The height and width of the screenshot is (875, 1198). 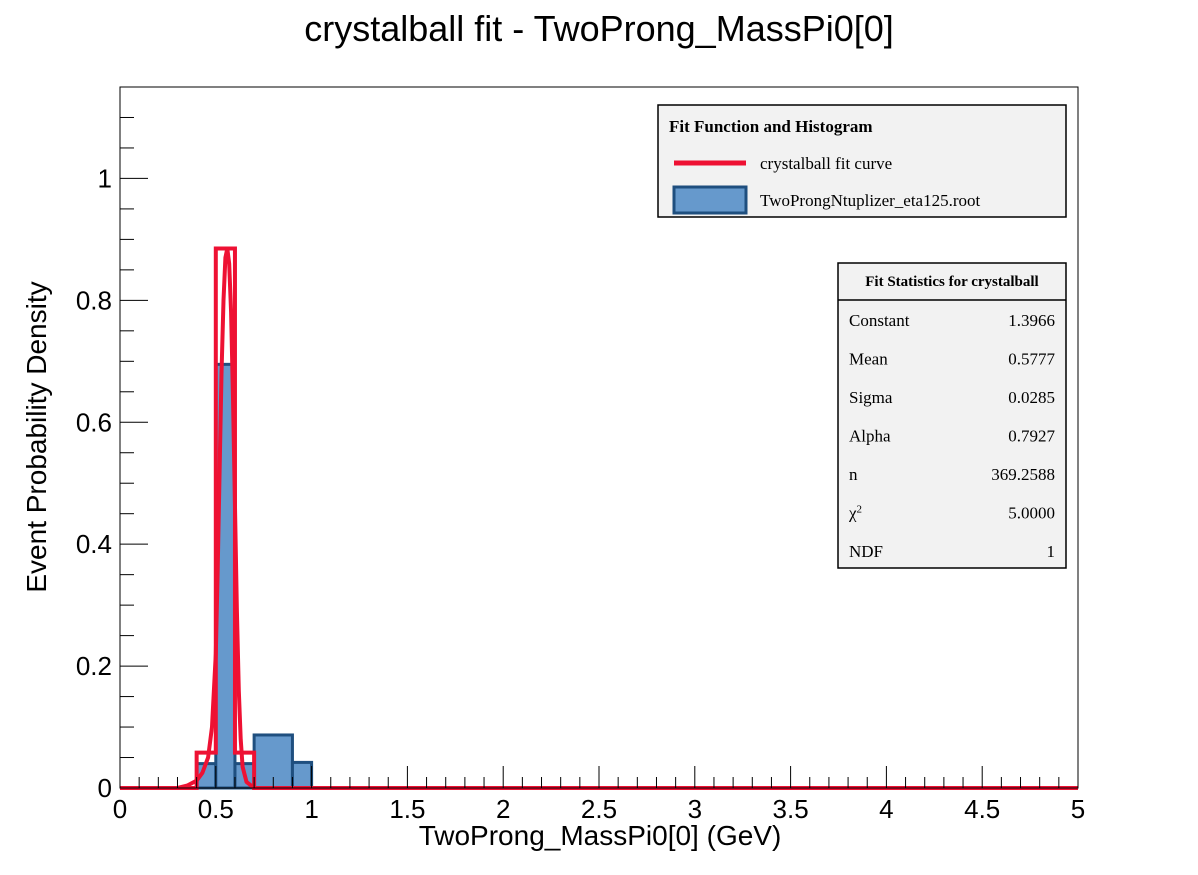 What do you see at coordinates (870, 200) in the screenshot?
I see `legend-entry-label: TwoProngNtuplizer_eta125.root` at bounding box center [870, 200].